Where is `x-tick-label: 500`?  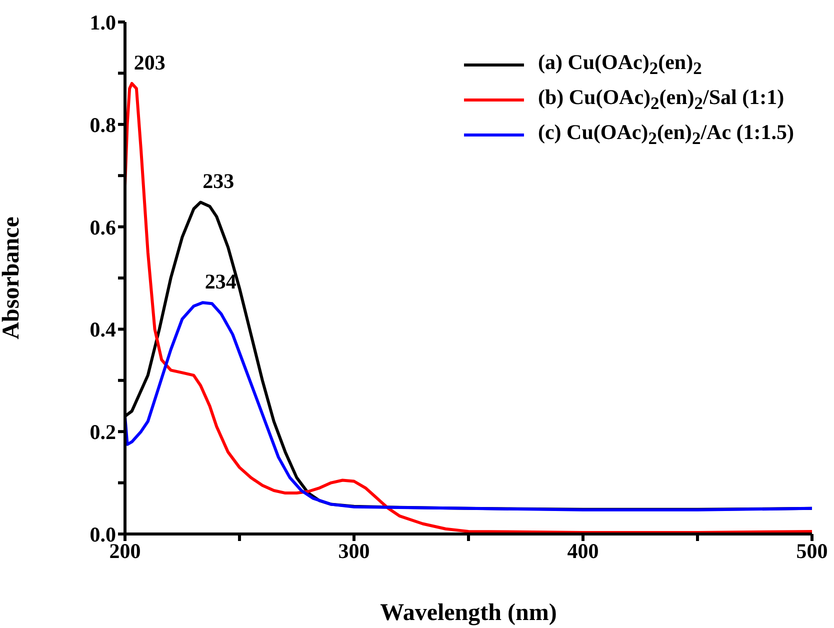 x-tick-label: 500 is located at coordinates (812, 550).